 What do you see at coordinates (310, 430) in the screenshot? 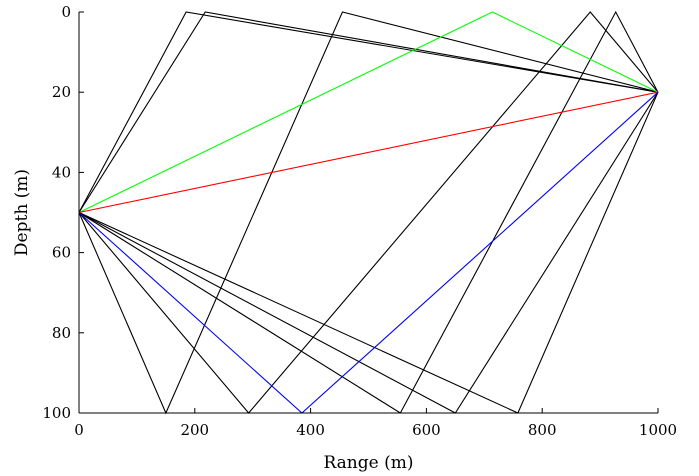
I see `x-tick-label: 400` at bounding box center [310, 430].